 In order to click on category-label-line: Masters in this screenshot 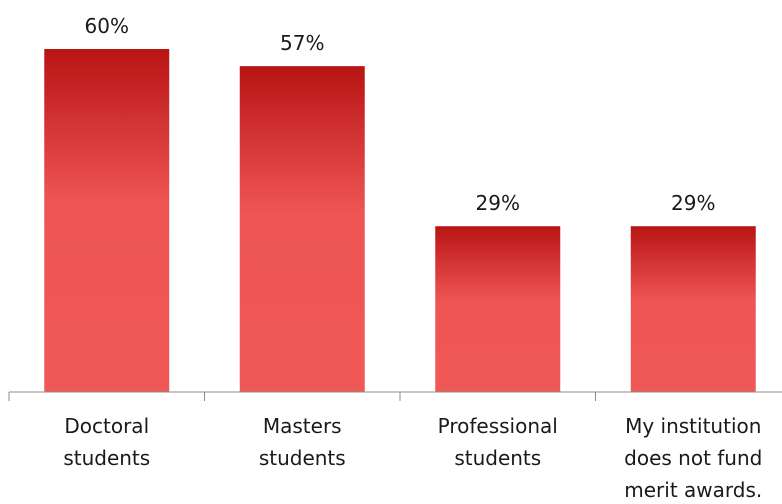, I will do `click(302, 426)`.